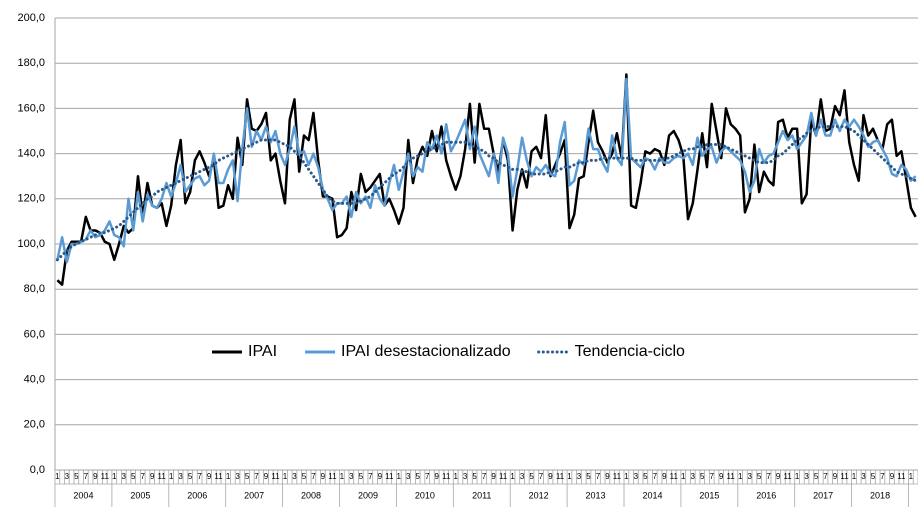  I want to click on year-label: 2017, so click(823, 495).